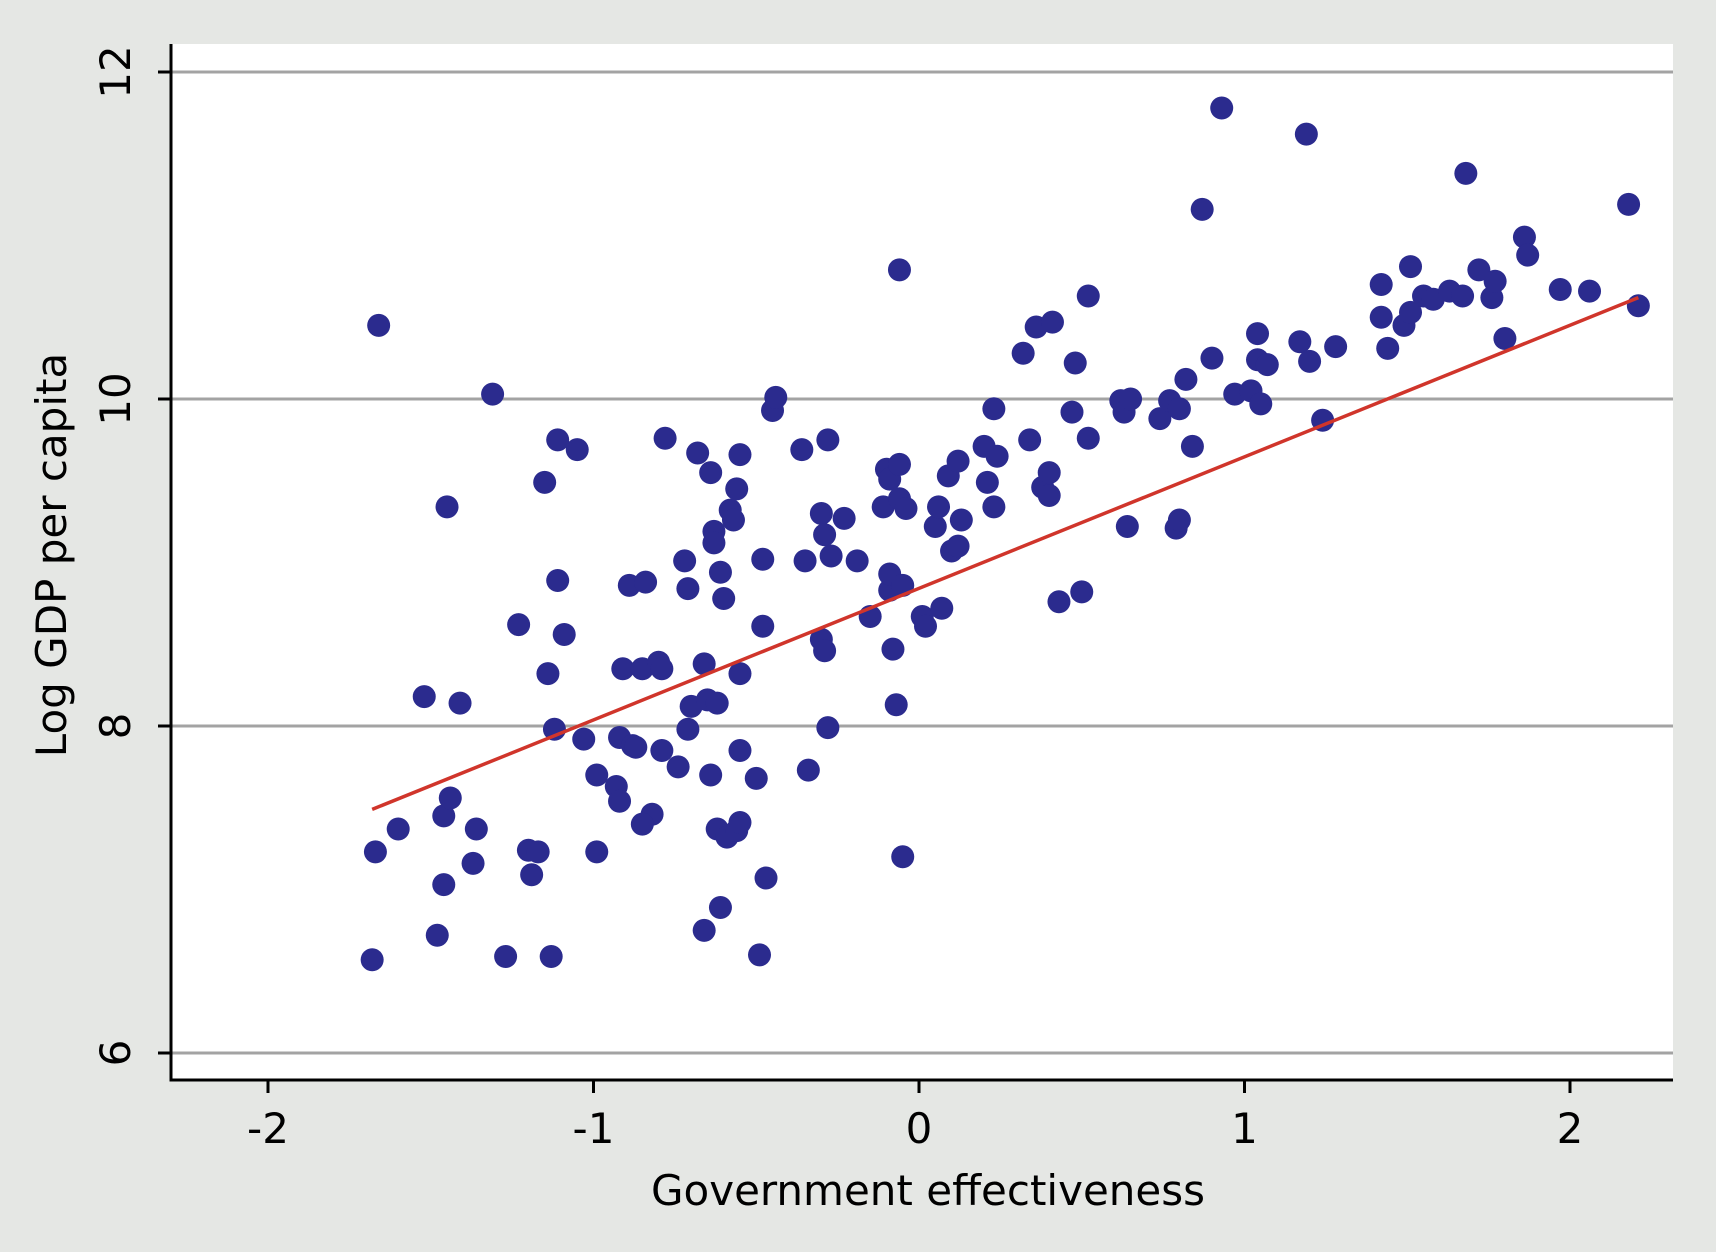 The width and height of the screenshot is (1716, 1252). Describe the element at coordinates (115, 1053) in the screenshot. I see `y-tick-label: 6` at that location.